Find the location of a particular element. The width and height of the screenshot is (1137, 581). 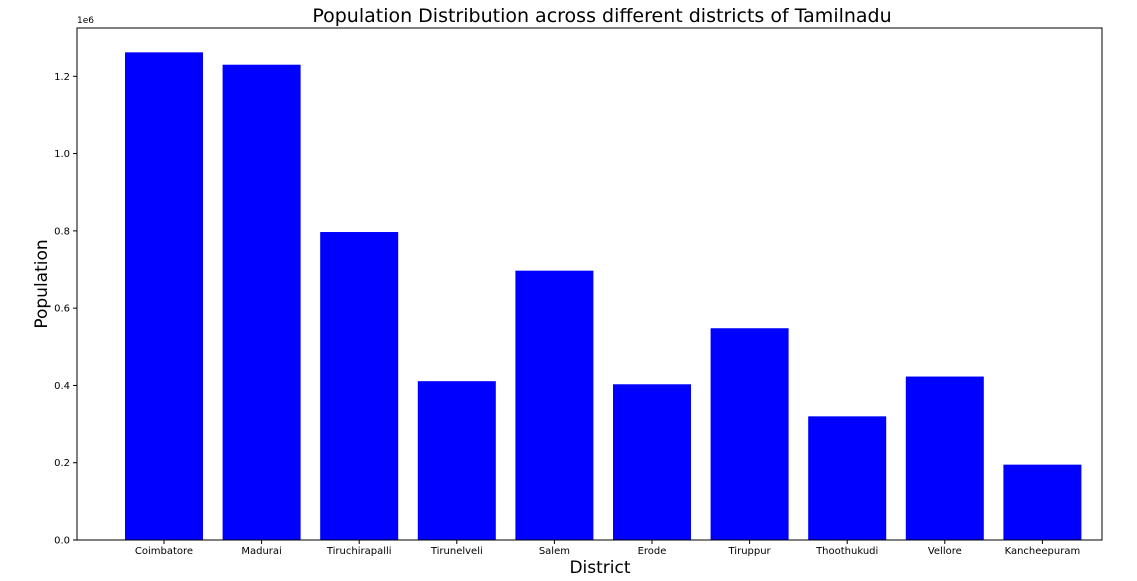

x-tick-label: Tirunelveli is located at coordinates (456, 551).